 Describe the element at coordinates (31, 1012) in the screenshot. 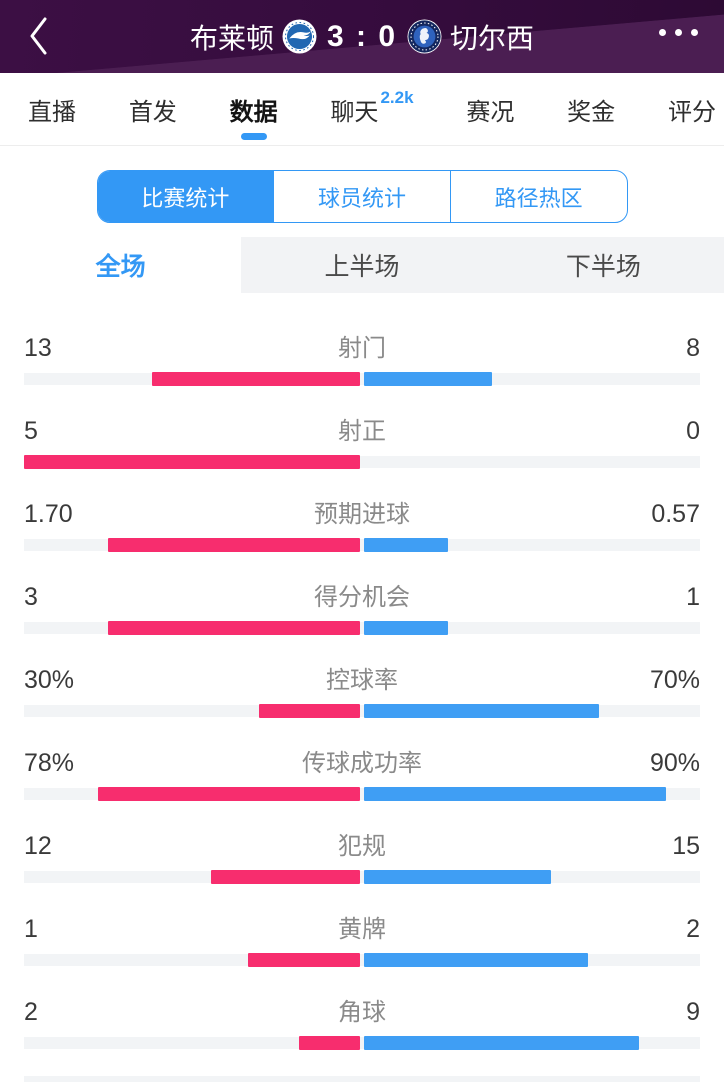

I see `stat-home-value: 2` at that location.